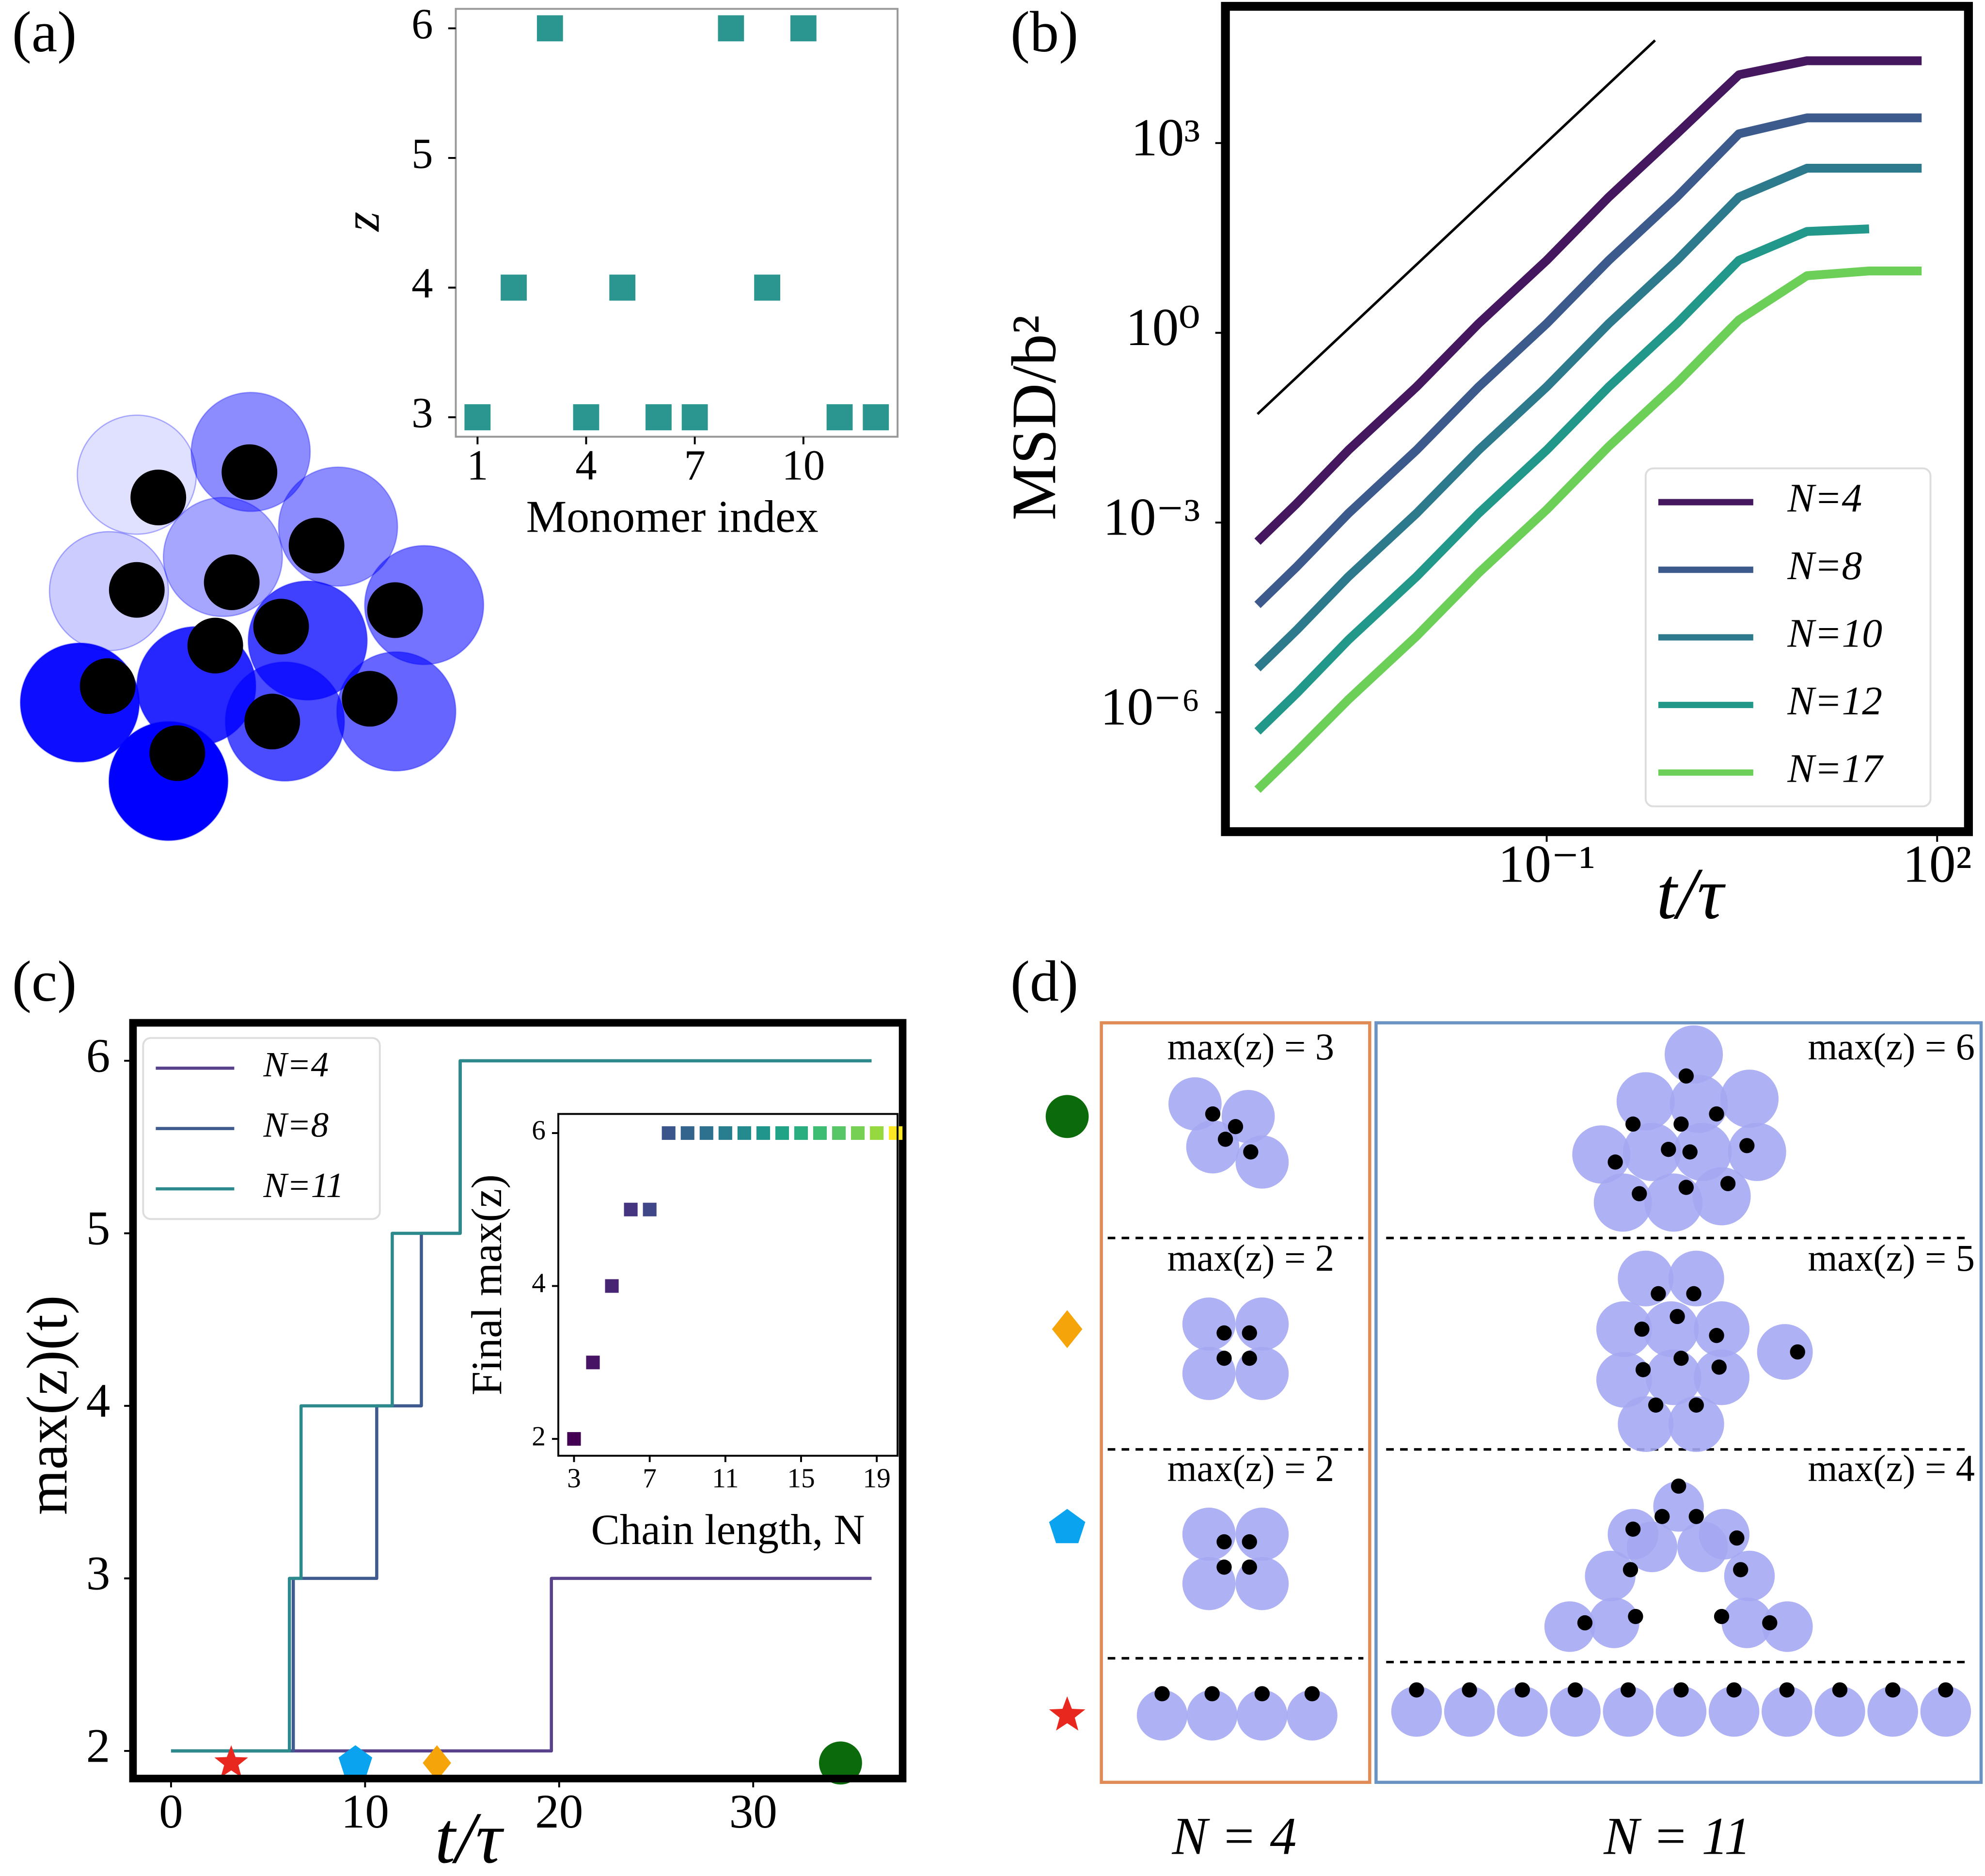 The height and width of the screenshot is (1876, 1985). I want to click on y-axis-label: z, so click(362, 222).